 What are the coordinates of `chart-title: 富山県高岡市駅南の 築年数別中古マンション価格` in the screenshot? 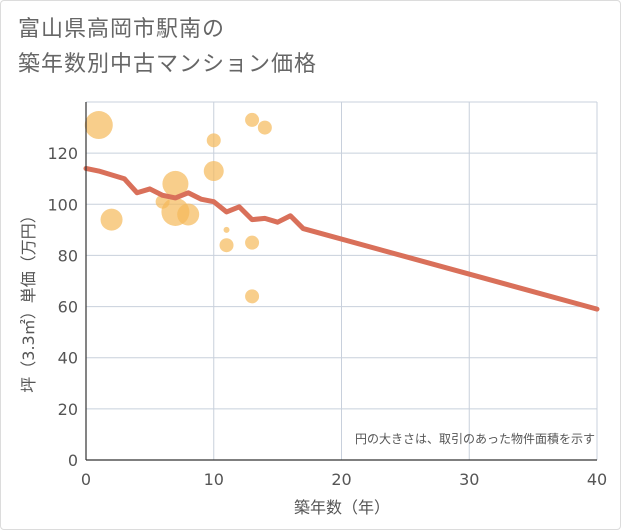 It's located at (167, 47).